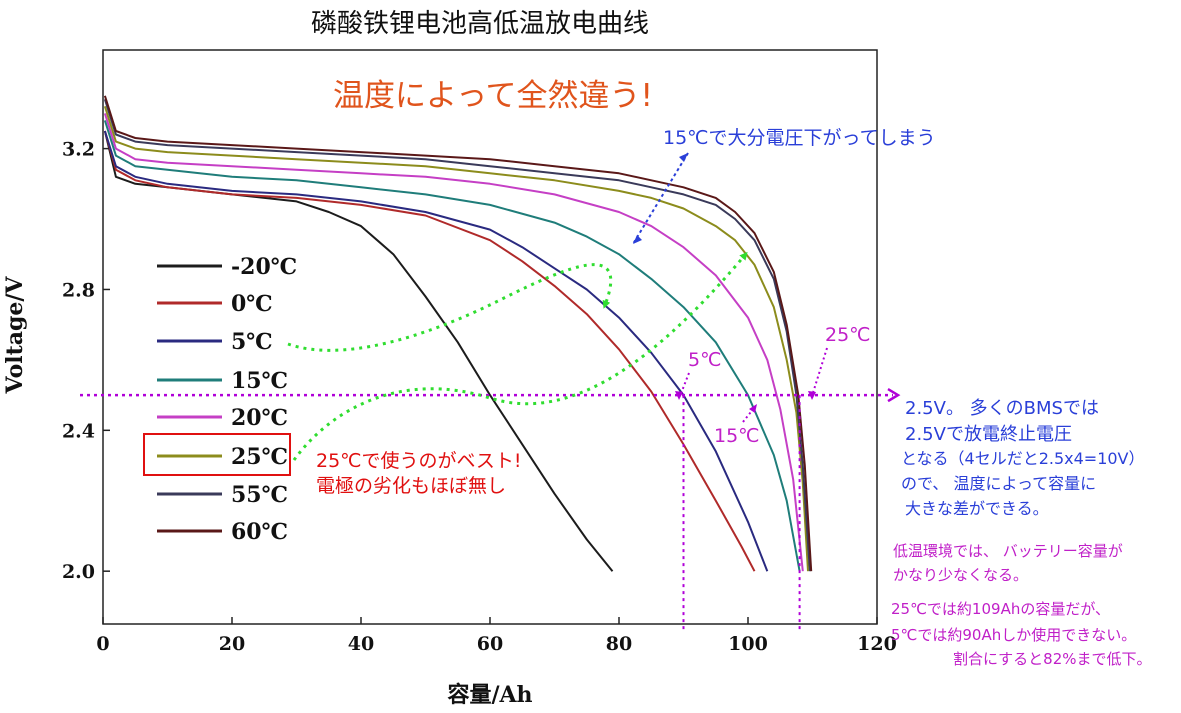 The width and height of the screenshot is (1181, 713). I want to click on y-tick-label: 3.2, so click(78, 150).